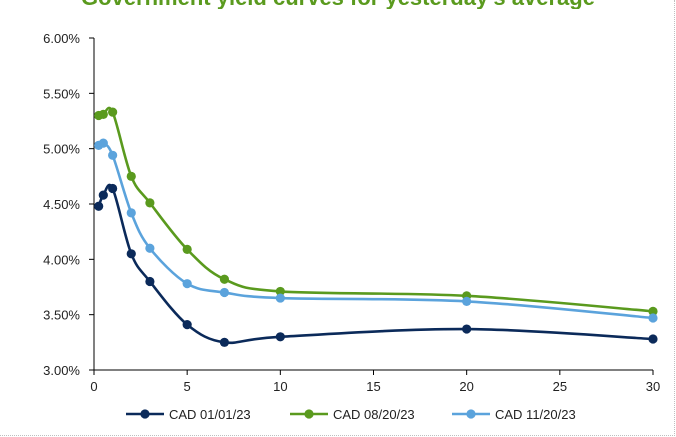 The height and width of the screenshot is (437, 676). Describe the element at coordinates (187, 386) in the screenshot. I see `x-tick-label: 5` at that location.